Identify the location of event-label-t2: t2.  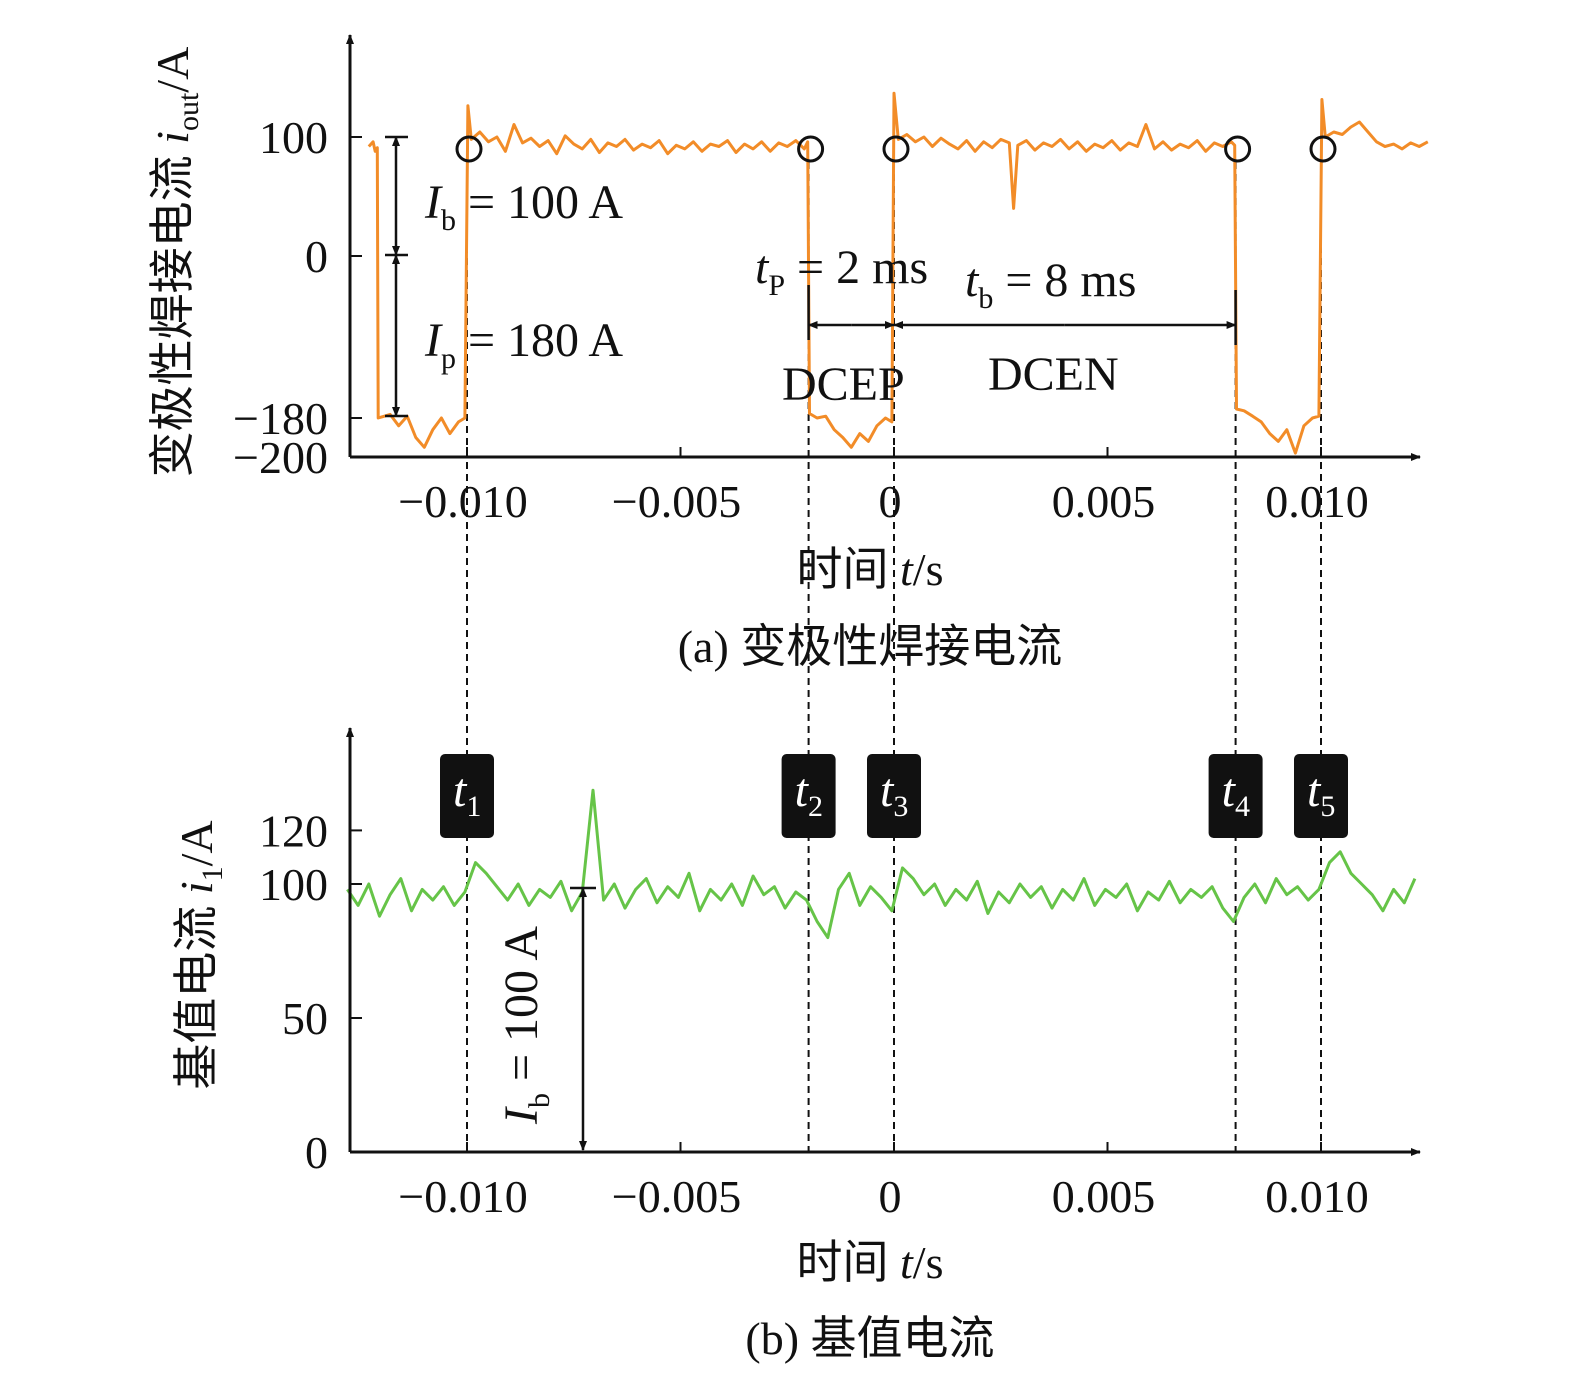
(809, 793).